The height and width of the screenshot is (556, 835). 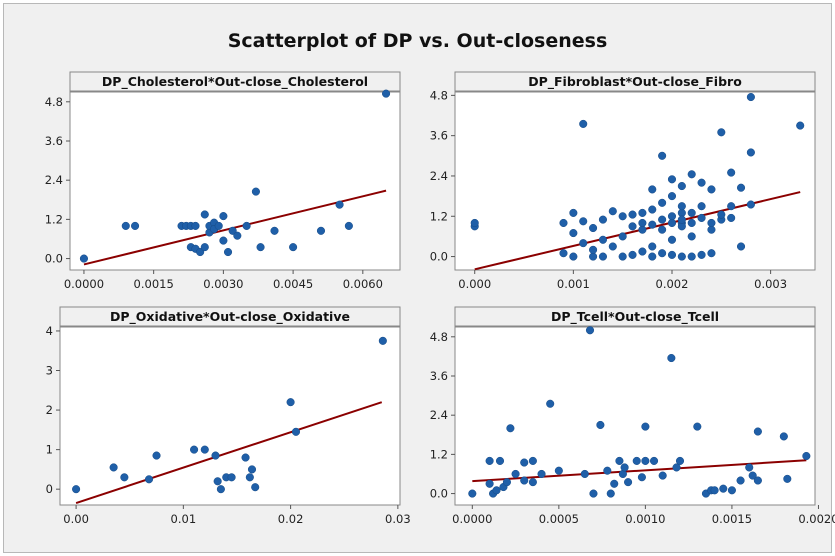 What do you see at coordinates (770, 284) in the screenshot?
I see `x-tick-label: 0.003` at bounding box center [770, 284].